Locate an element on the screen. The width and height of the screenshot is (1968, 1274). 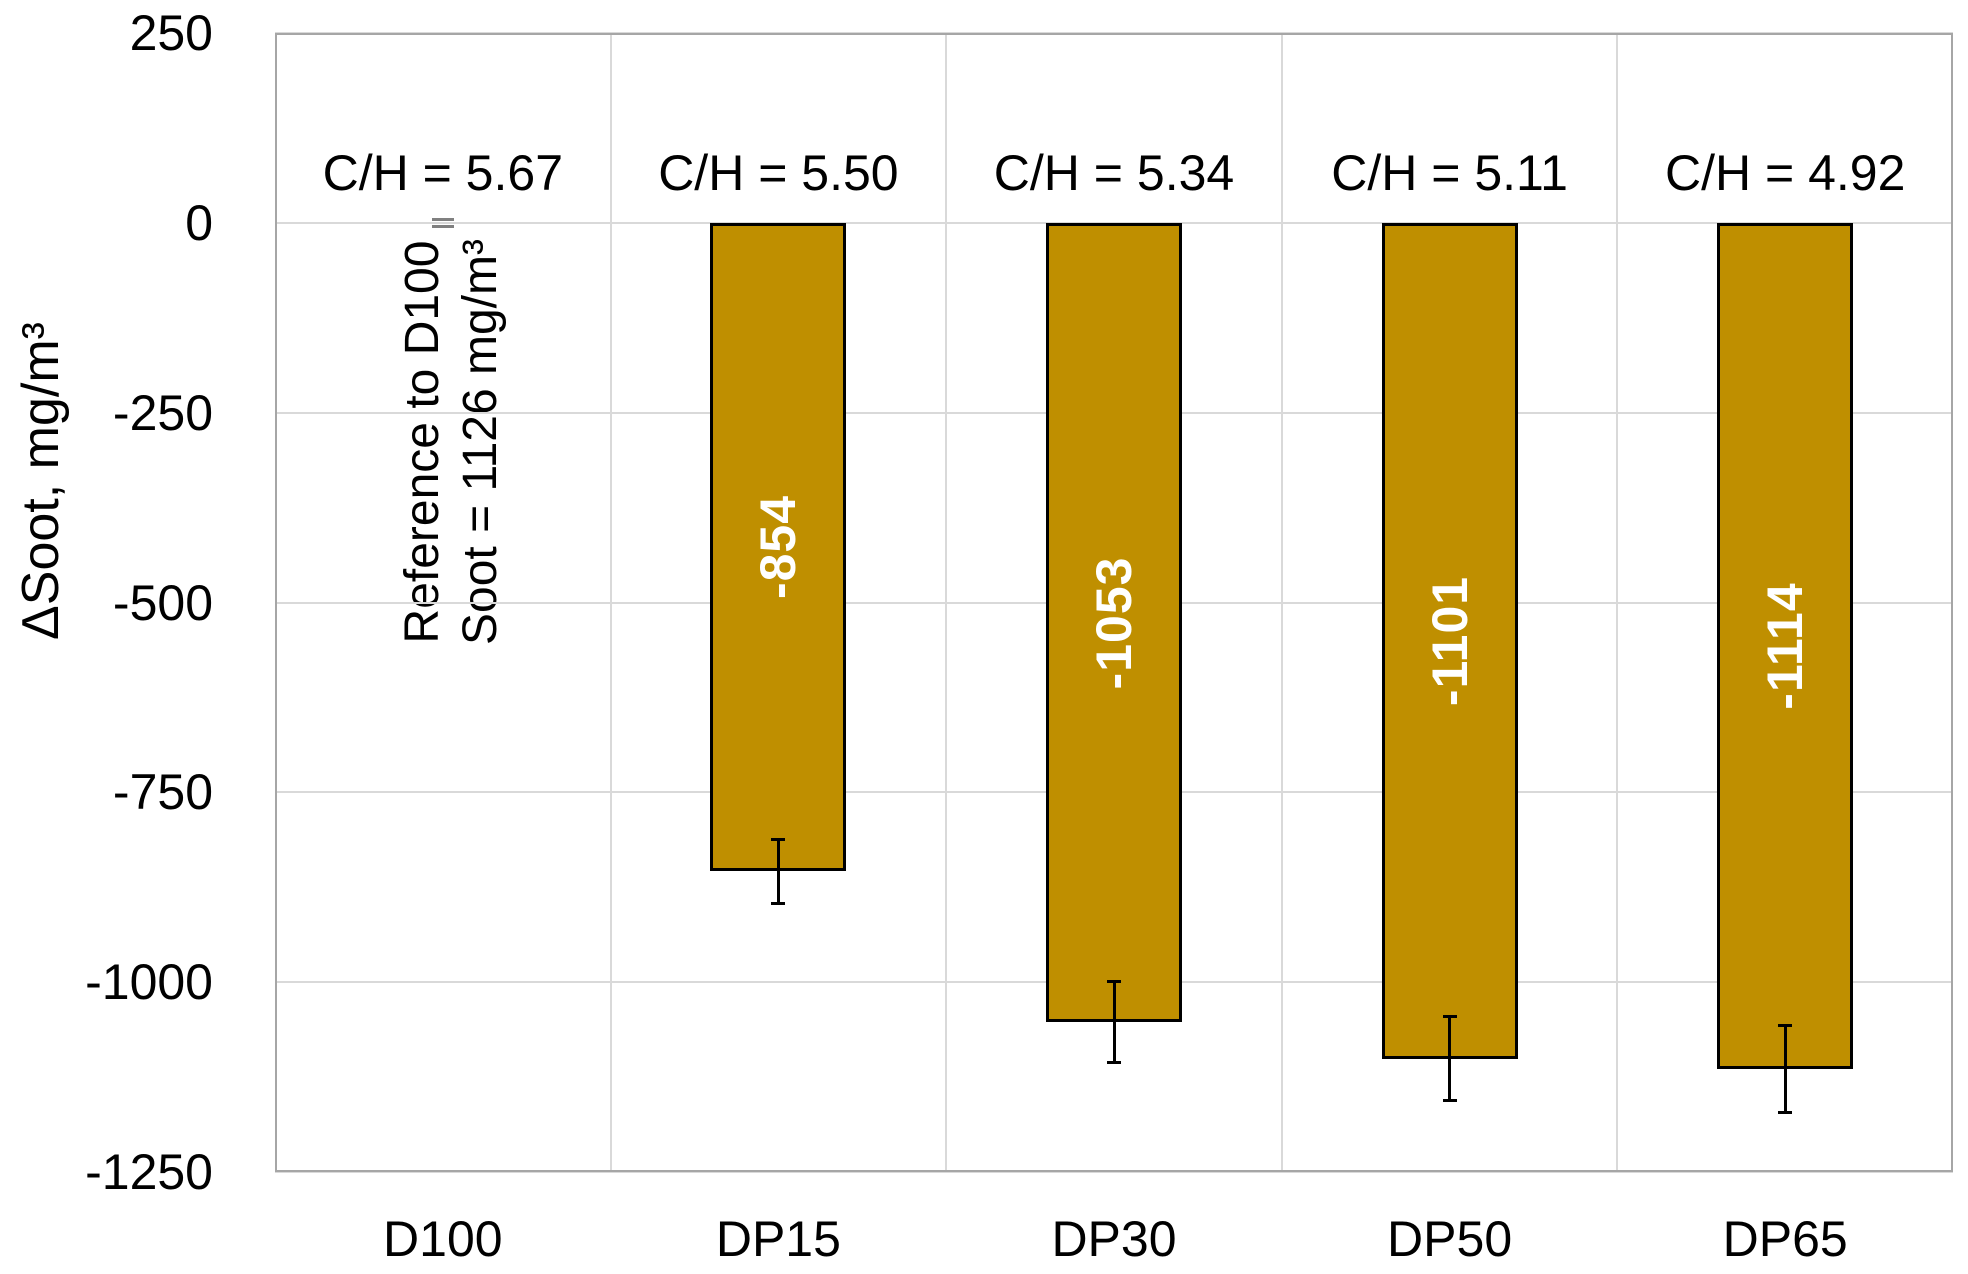
d100-zero-bar-dash is located at coordinates (442, 222).